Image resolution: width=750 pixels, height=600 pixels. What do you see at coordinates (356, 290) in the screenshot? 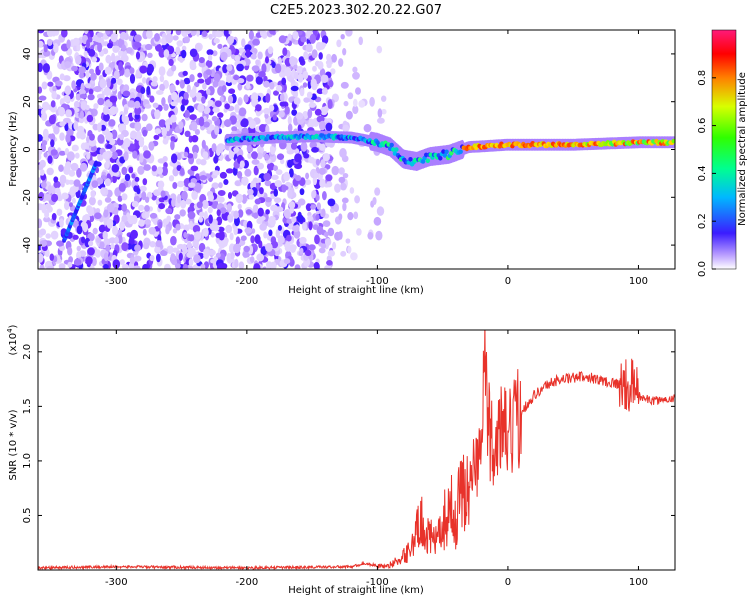
I see `spectrogram-x-label: Height of straight line (km)` at bounding box center [356, 290].